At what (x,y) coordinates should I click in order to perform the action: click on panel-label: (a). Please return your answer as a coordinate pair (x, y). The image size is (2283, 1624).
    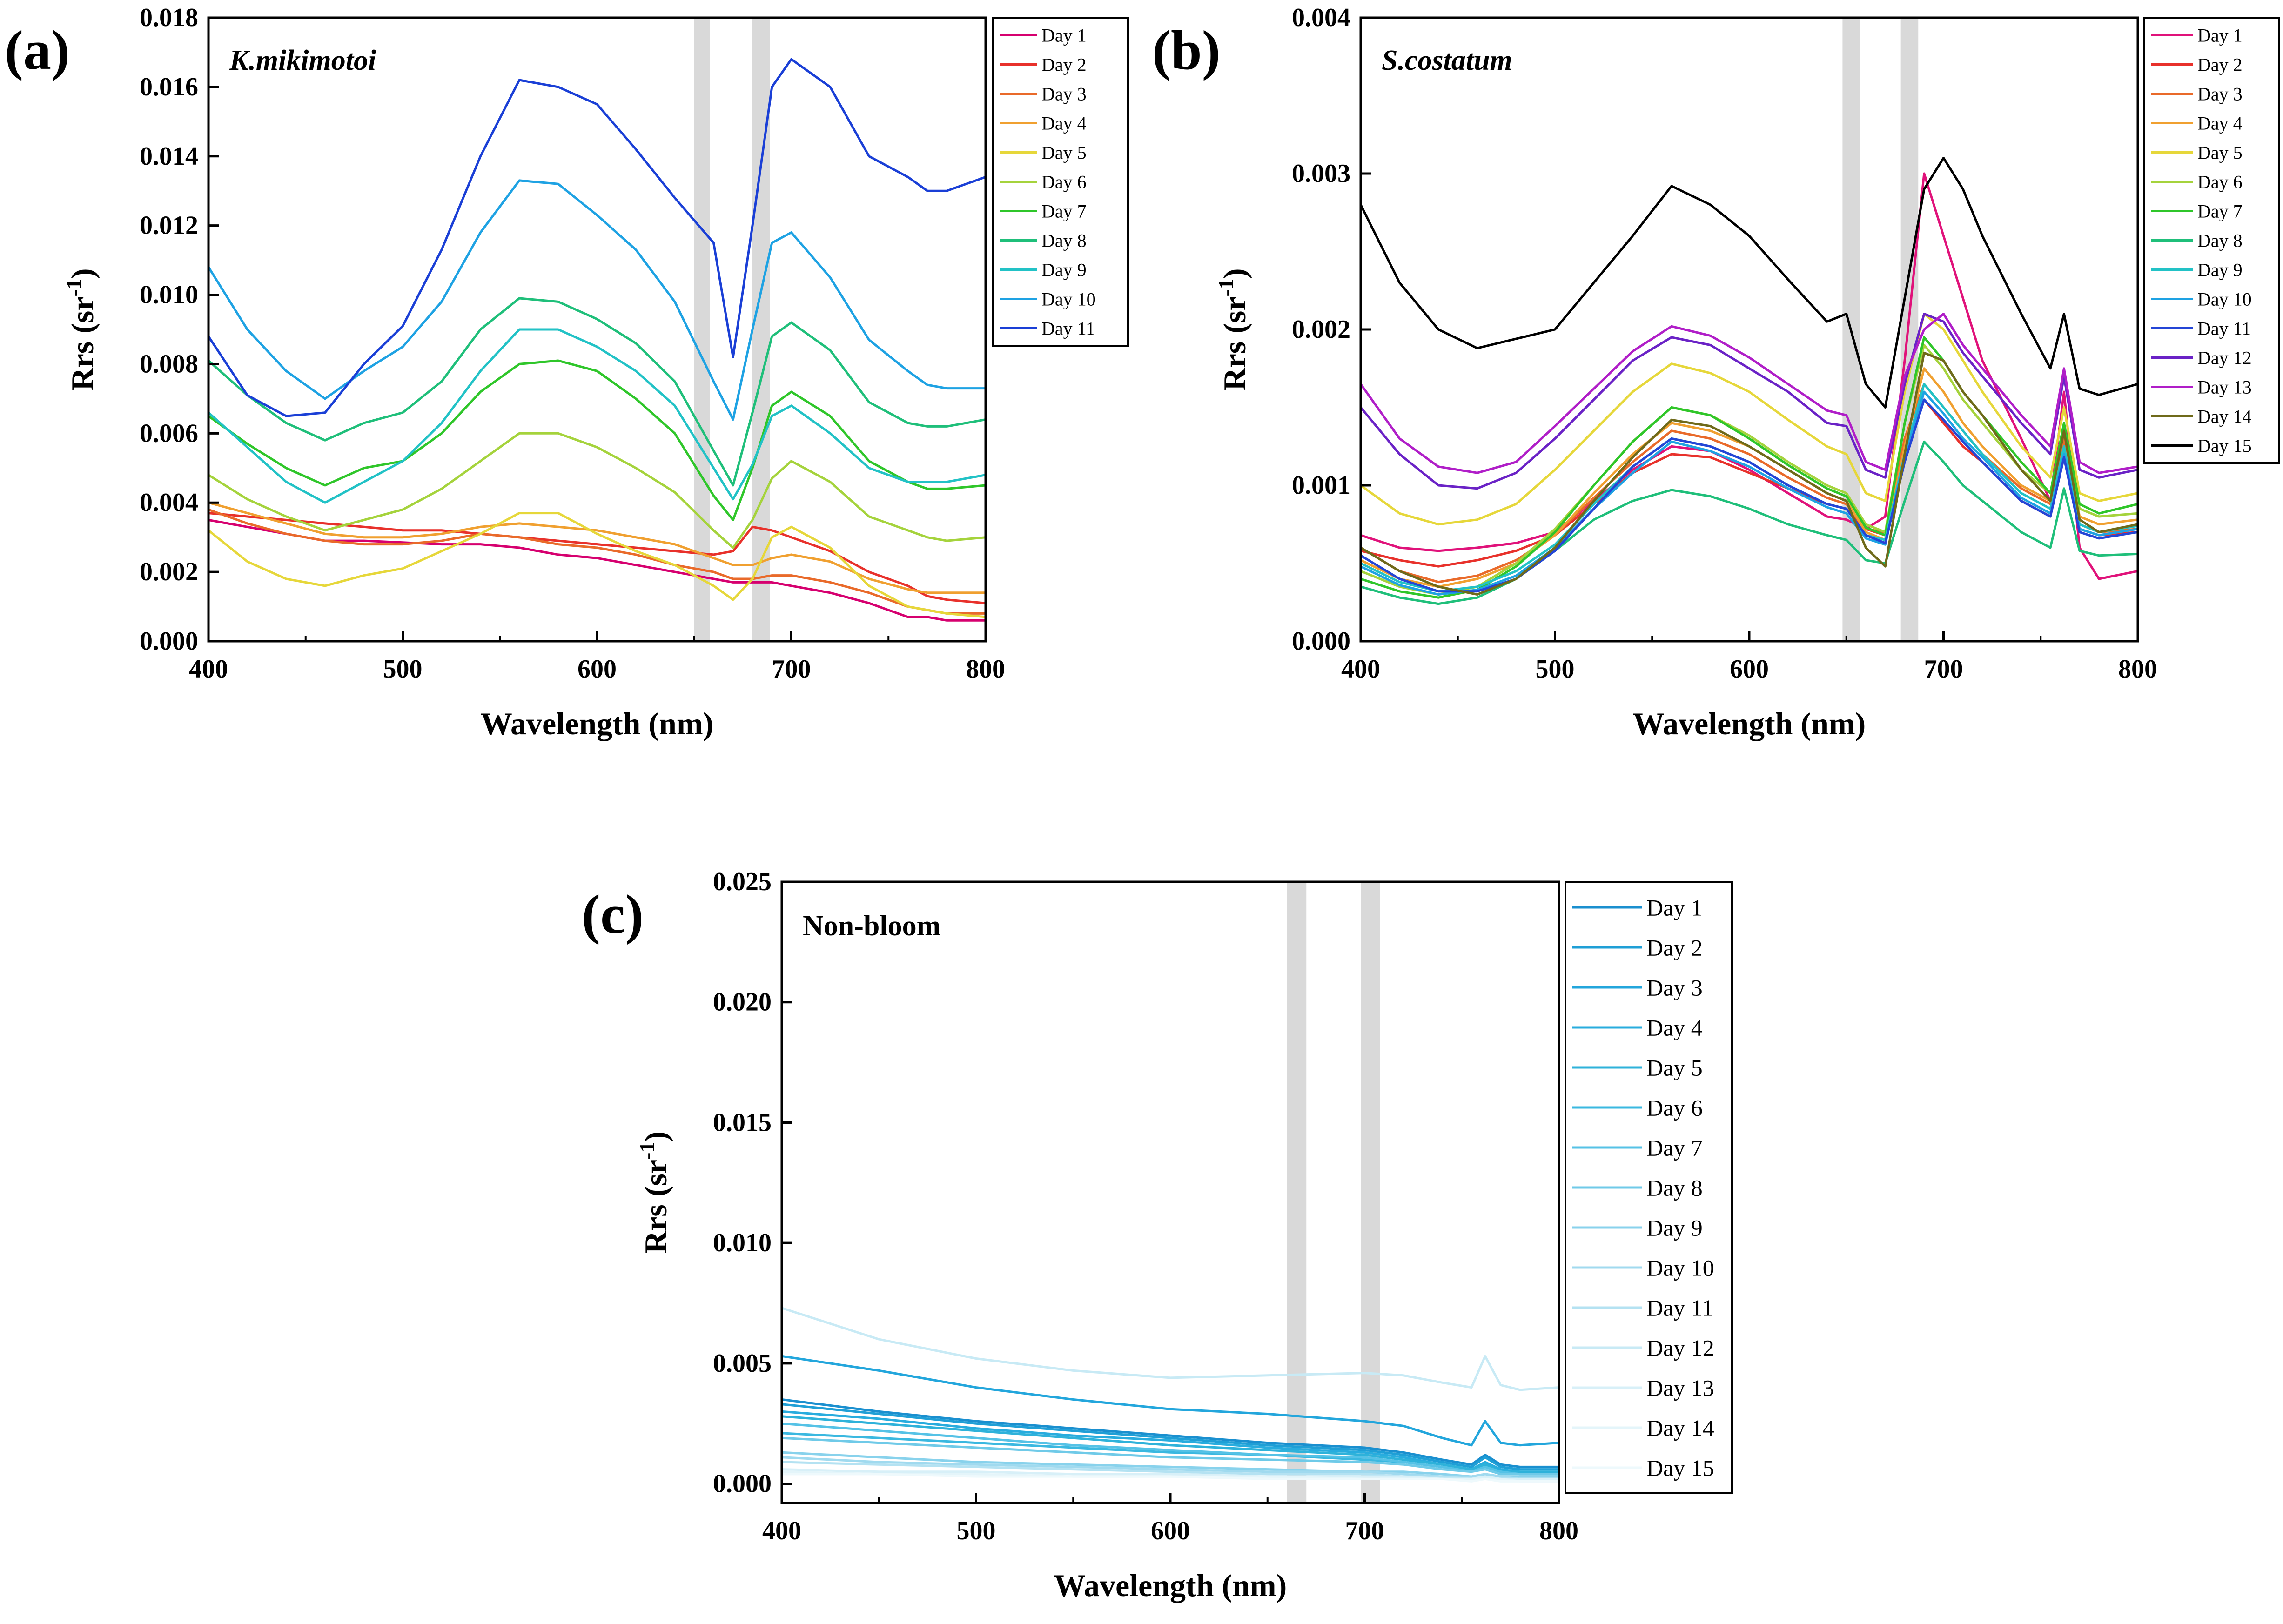
    Looking at the image, I should click on (37, 50).